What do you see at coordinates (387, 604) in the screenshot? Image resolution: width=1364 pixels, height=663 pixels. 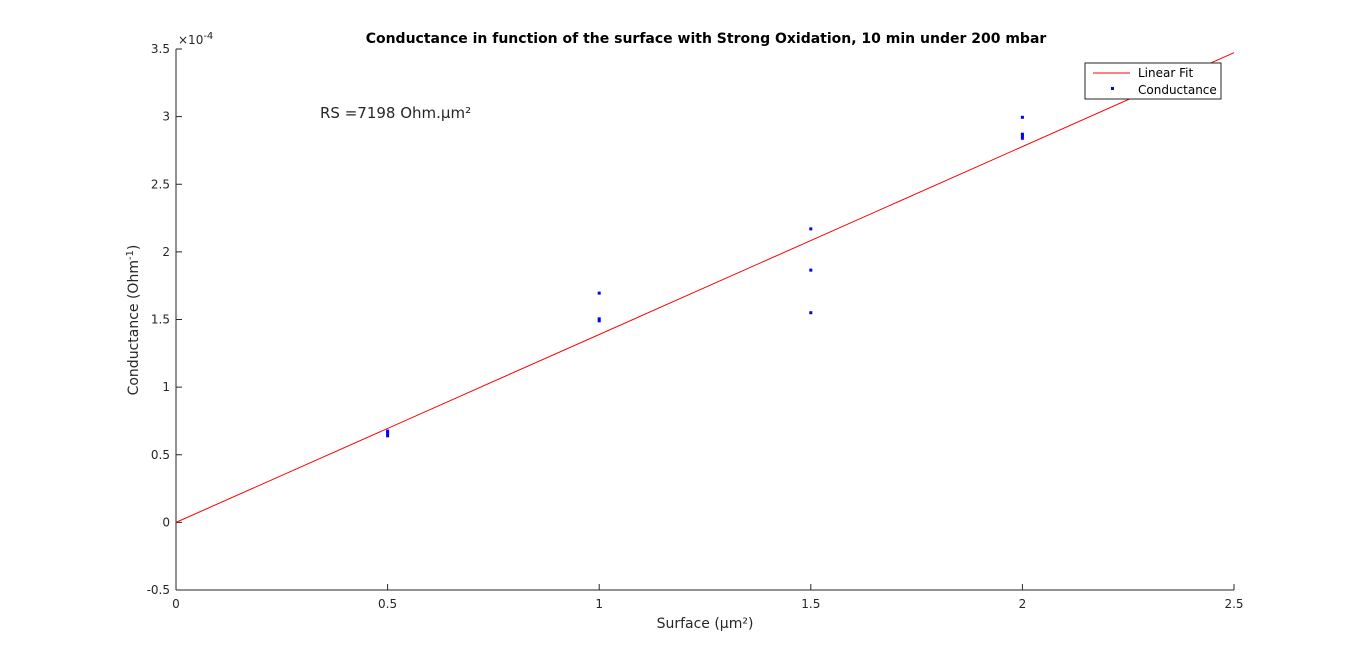 I see `x-tick-label: 0.5` at bounding box center [387, 604].